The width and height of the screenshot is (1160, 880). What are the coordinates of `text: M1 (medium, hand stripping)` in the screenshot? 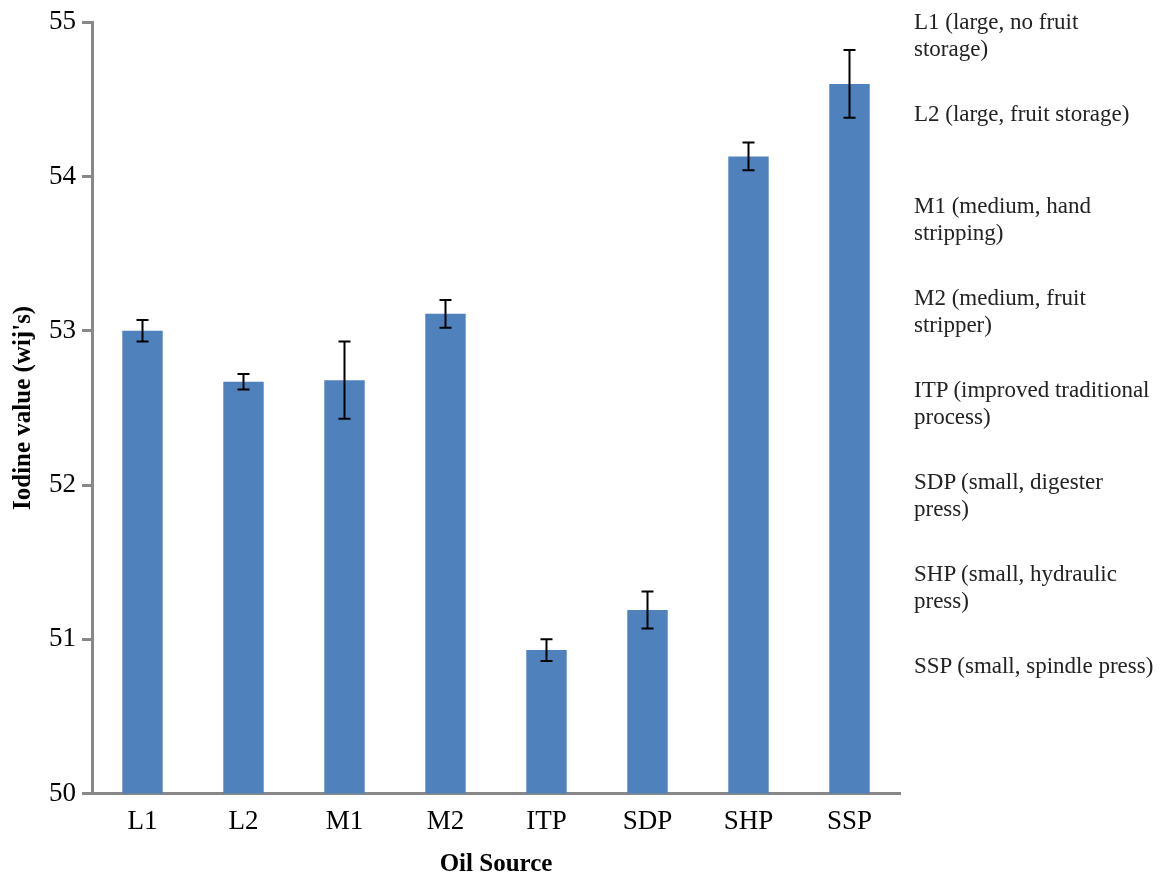 It's located at (1003, 219).